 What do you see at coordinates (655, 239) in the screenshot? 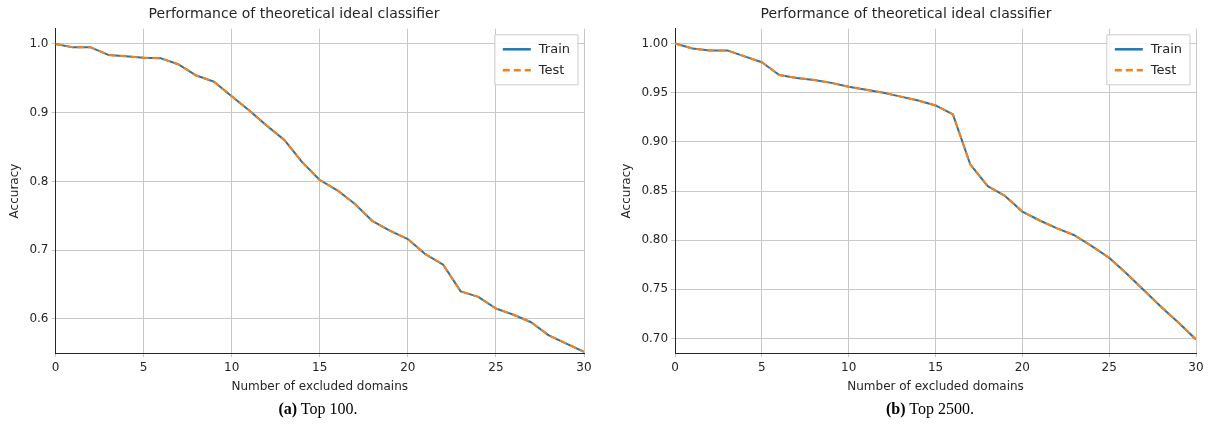
I see `y-tick-label: 0.80` at bounding box center [655, 239].